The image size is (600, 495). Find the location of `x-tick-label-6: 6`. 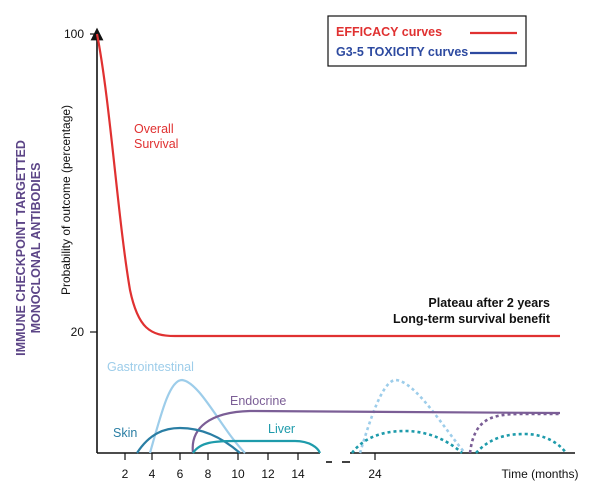

x-tick-label-6: 6 is located at coordinates (180, 474).